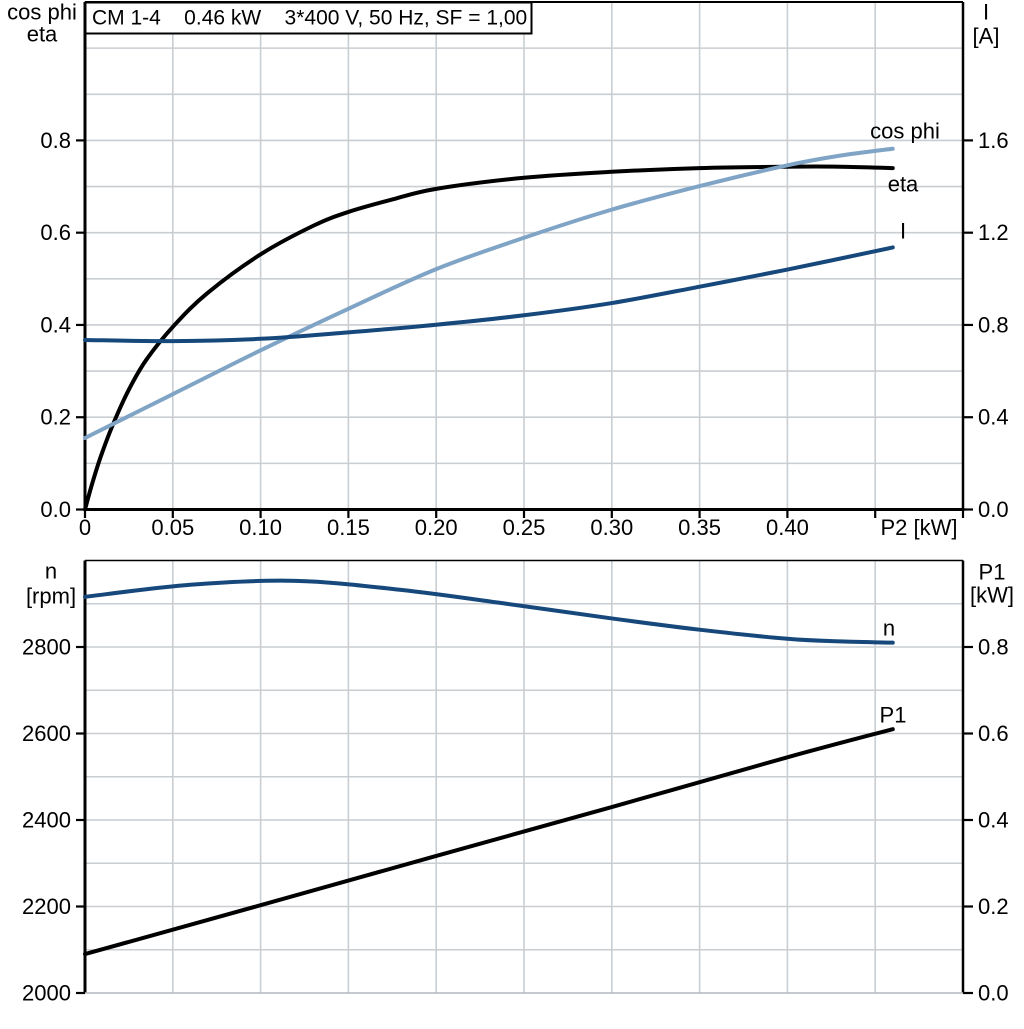 The height and width of the screenshot is (1029, 1024). What do you see at coordinates (889, 628) in the screenshot?
I see `speed-curve-label: n` at bounding box center [889, 628].